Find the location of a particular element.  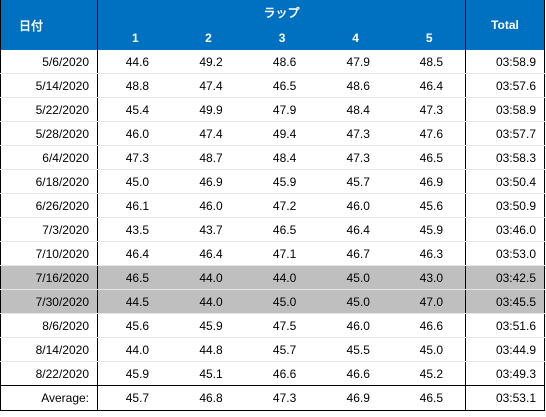

total-cell: 03:45.5 is located at coordinates (505, 301).